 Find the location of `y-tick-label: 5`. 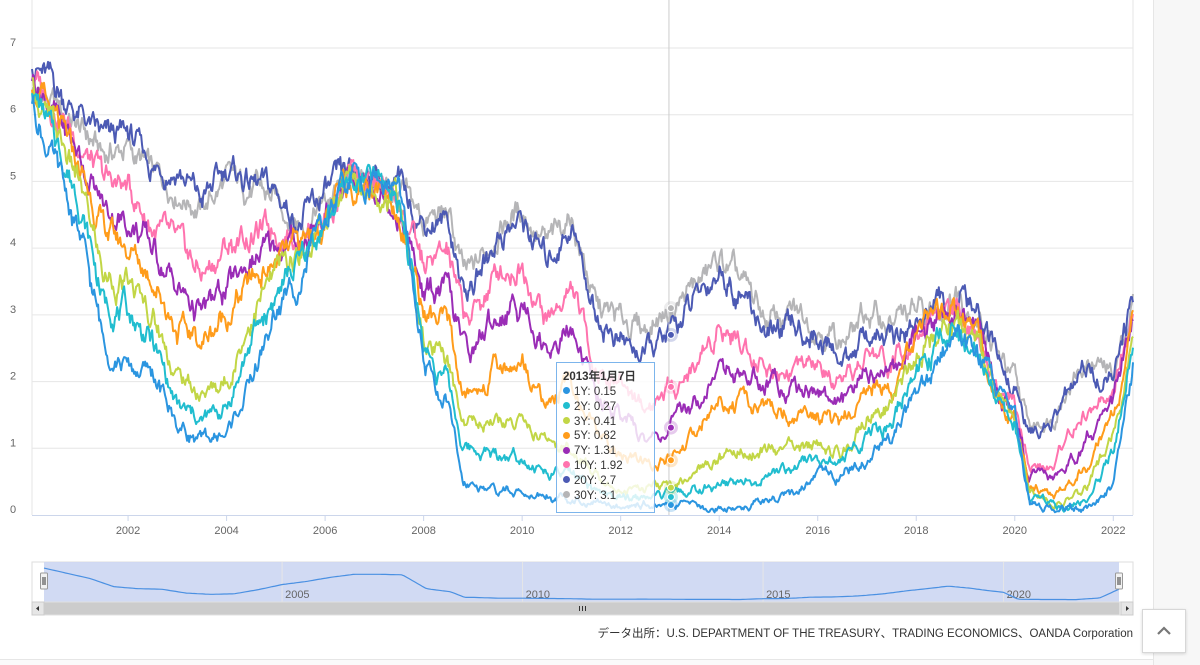

y-tick-label: 5 is located at coordinates (13, 176).